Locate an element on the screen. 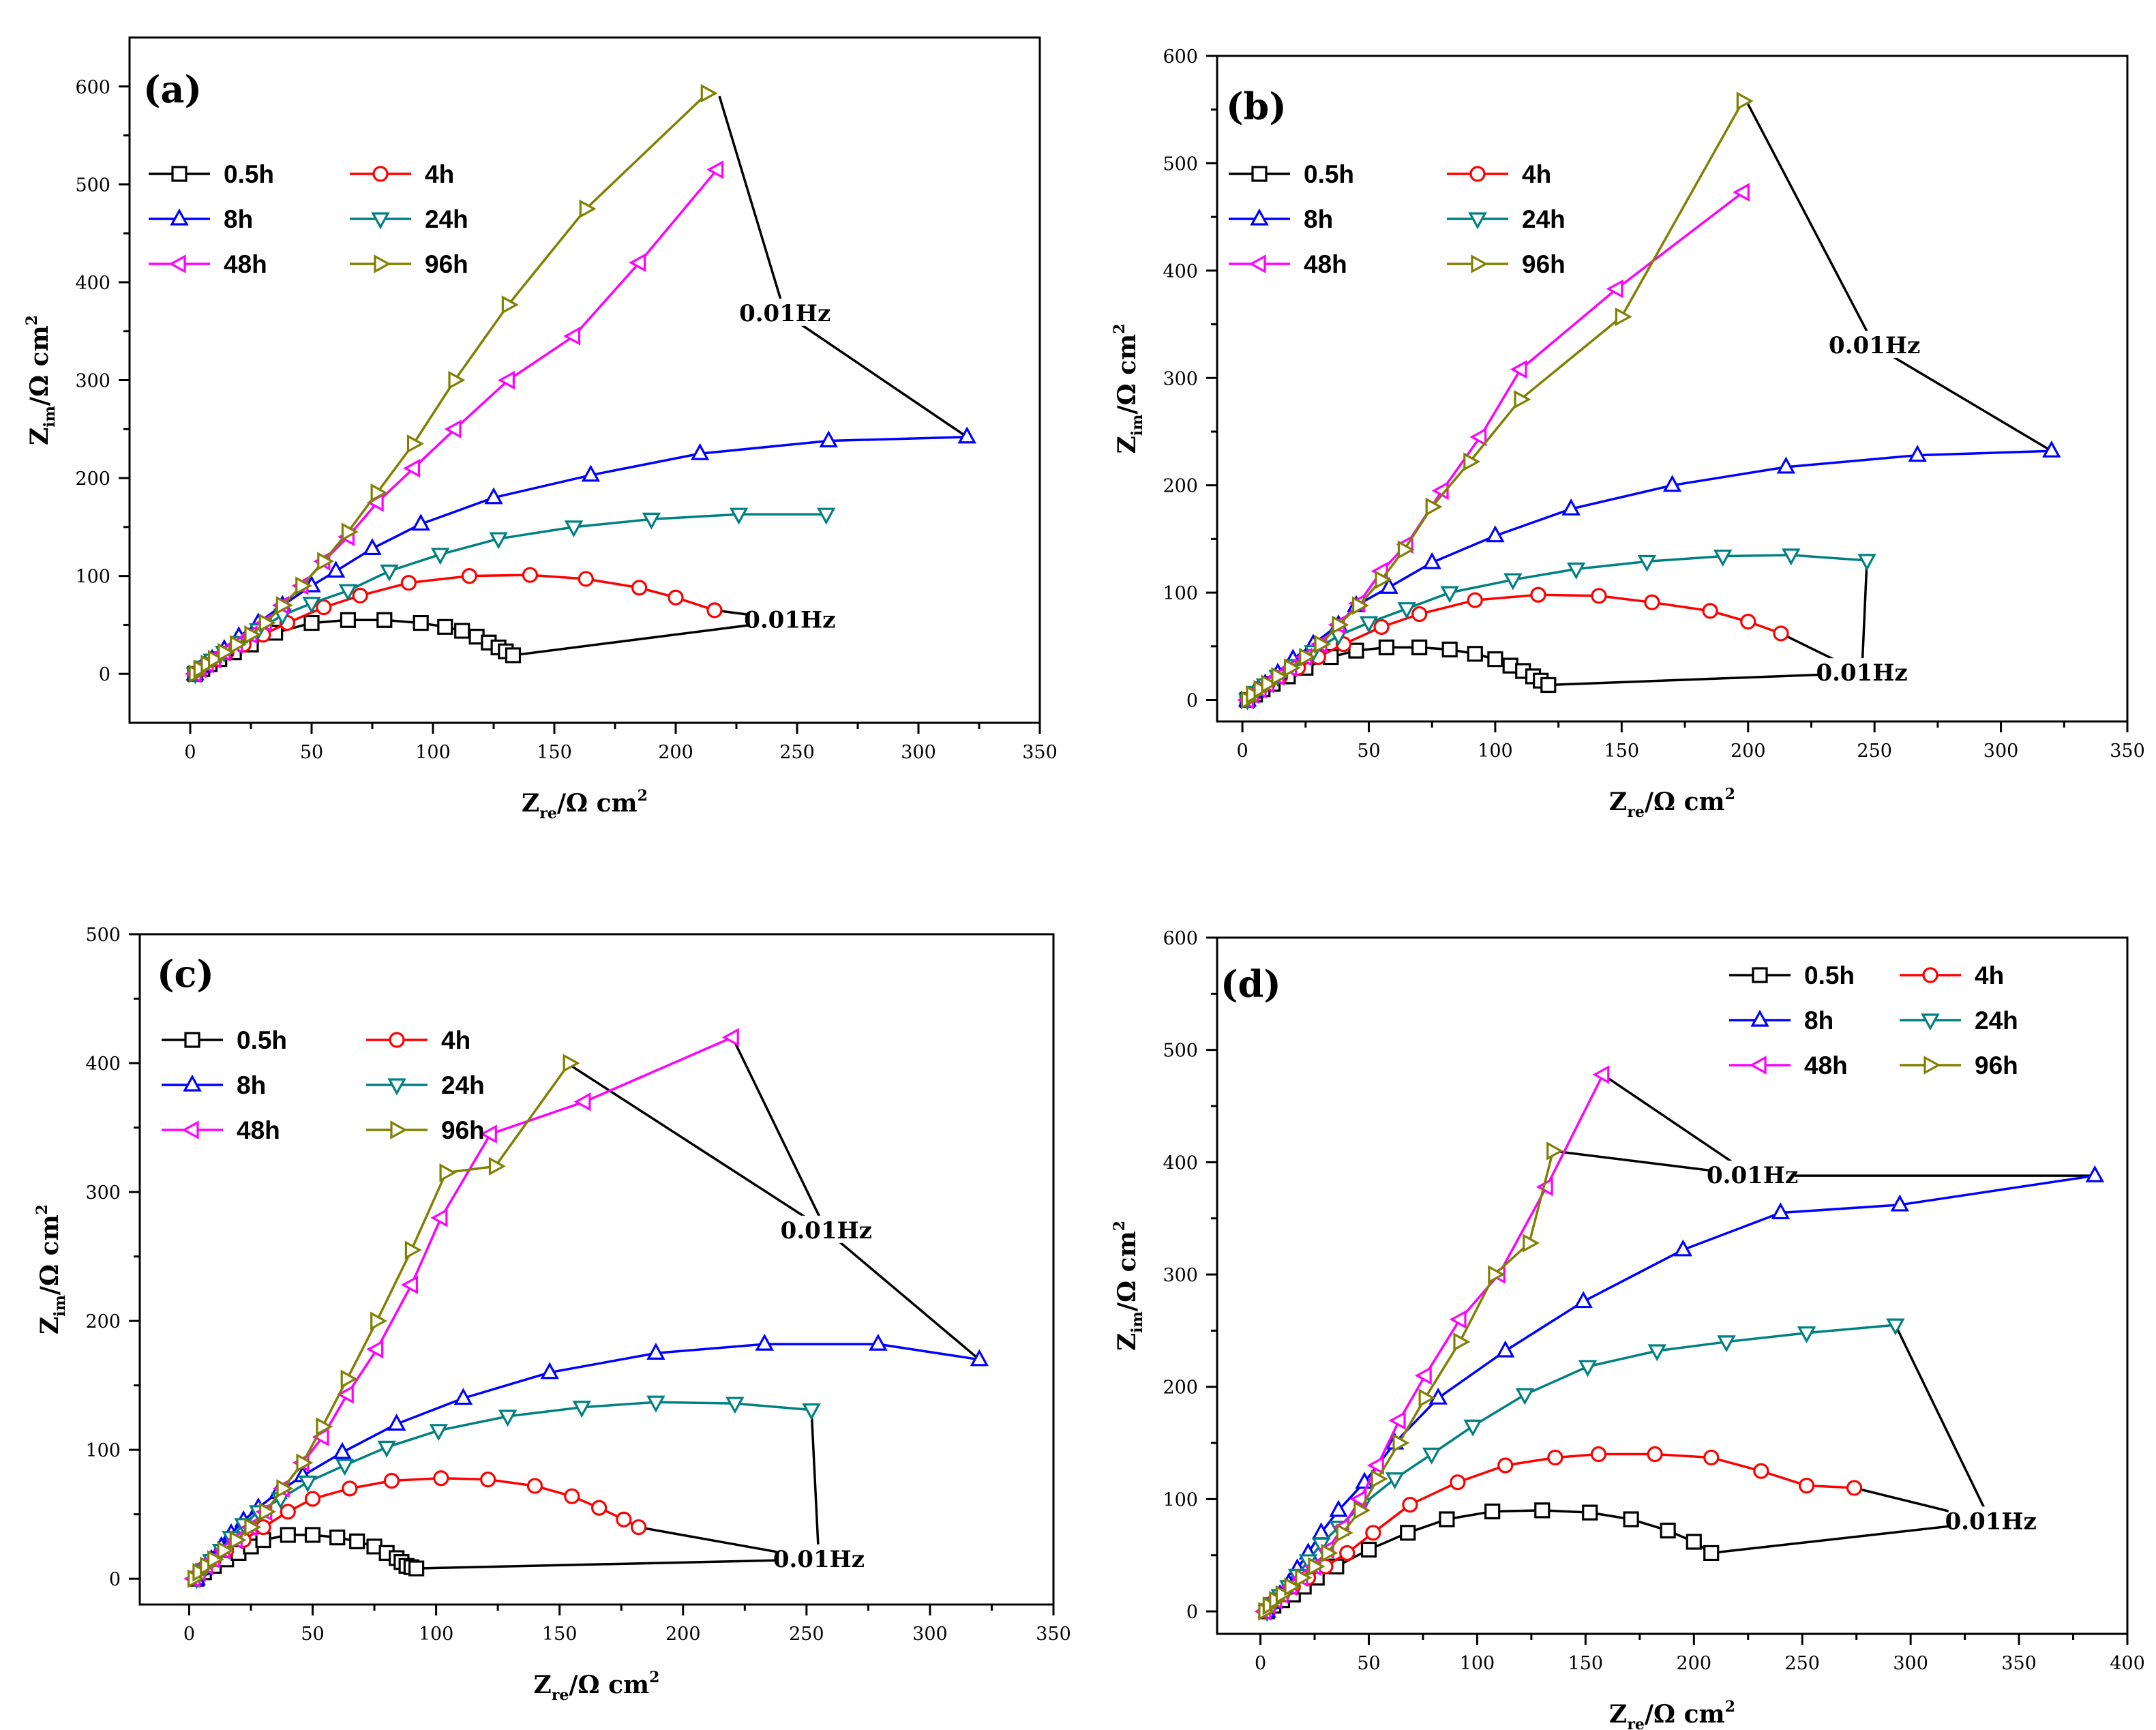 The image size is (2156, 1730). y-tick-label: 500 is located at coordinates (93, 185).